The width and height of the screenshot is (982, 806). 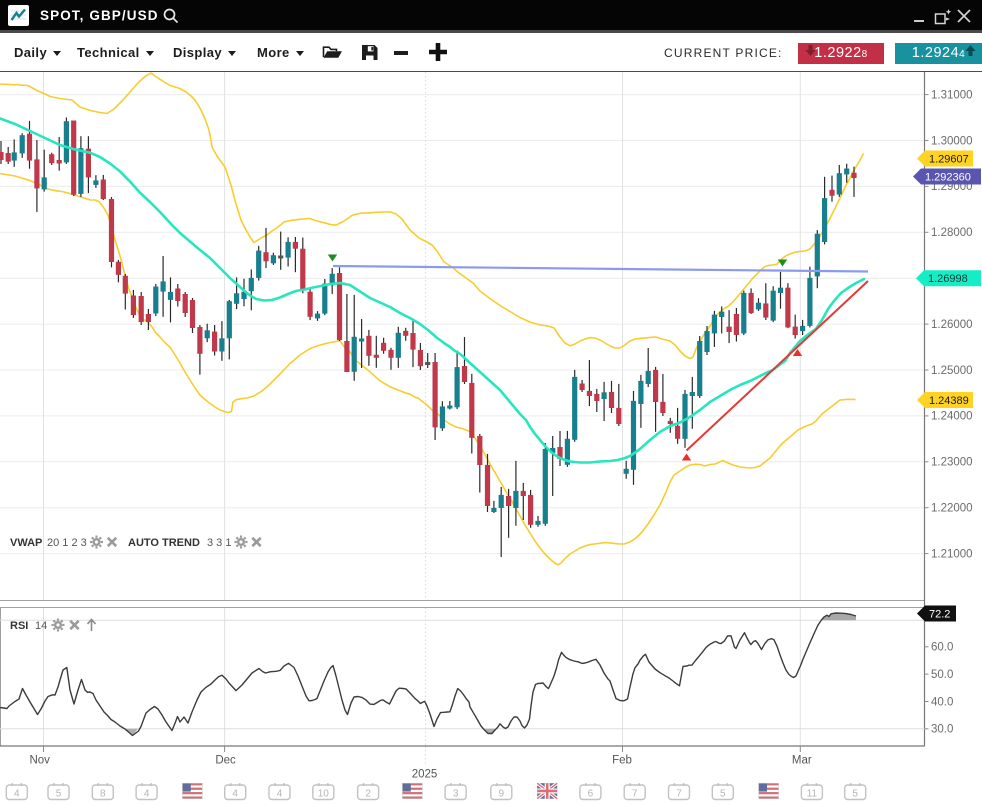 What do you see at coordinates (164, 543) in the screenshot?
I see `svg-text: AUTO TREND` at bounding box center [164, 543].